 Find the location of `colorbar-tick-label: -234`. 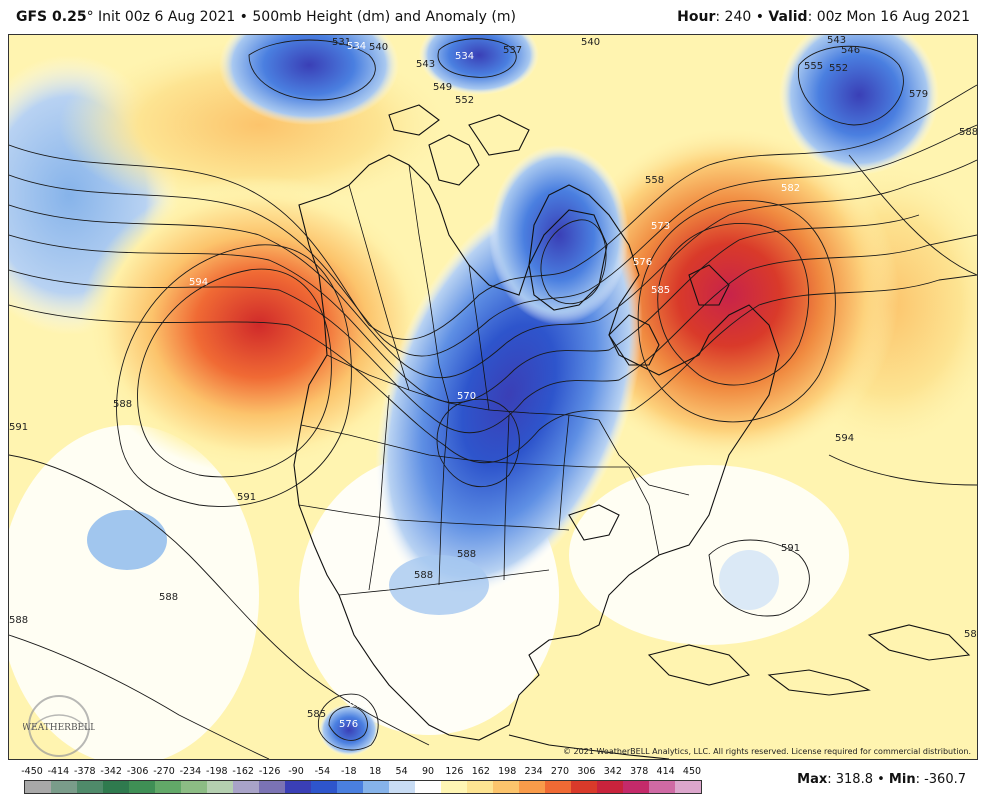

colorbar-tick-label: -234 is located at coordinates (190, 771).